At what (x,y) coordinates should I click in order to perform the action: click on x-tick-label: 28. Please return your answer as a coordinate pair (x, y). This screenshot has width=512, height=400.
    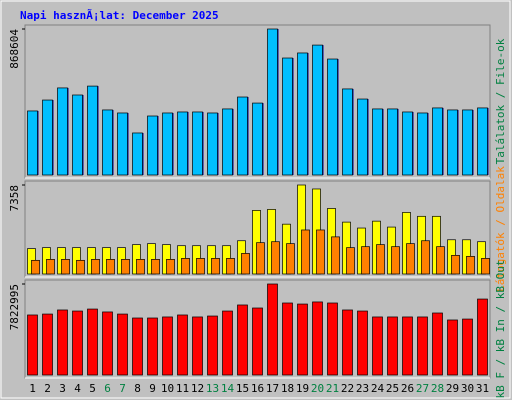
    Looking at the image, I should click on (437, 388).